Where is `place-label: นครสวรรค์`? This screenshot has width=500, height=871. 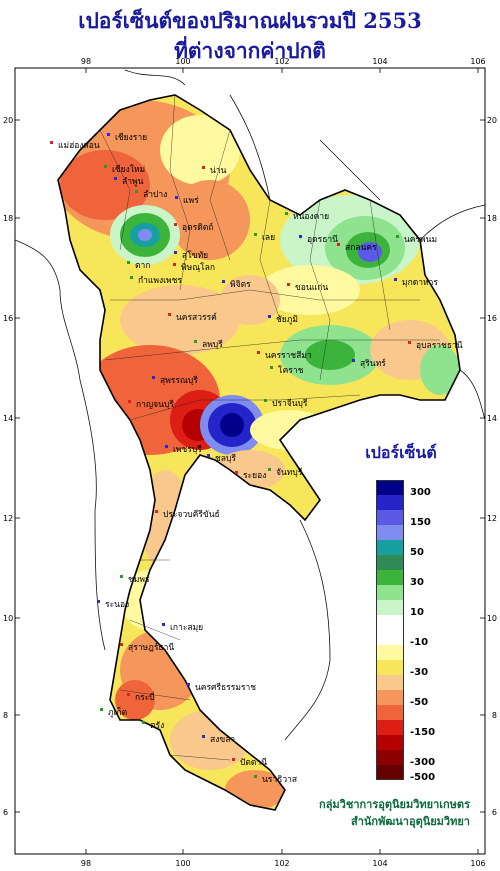 place-label: นครสวรรค์ is located at coordinates (196, 317).